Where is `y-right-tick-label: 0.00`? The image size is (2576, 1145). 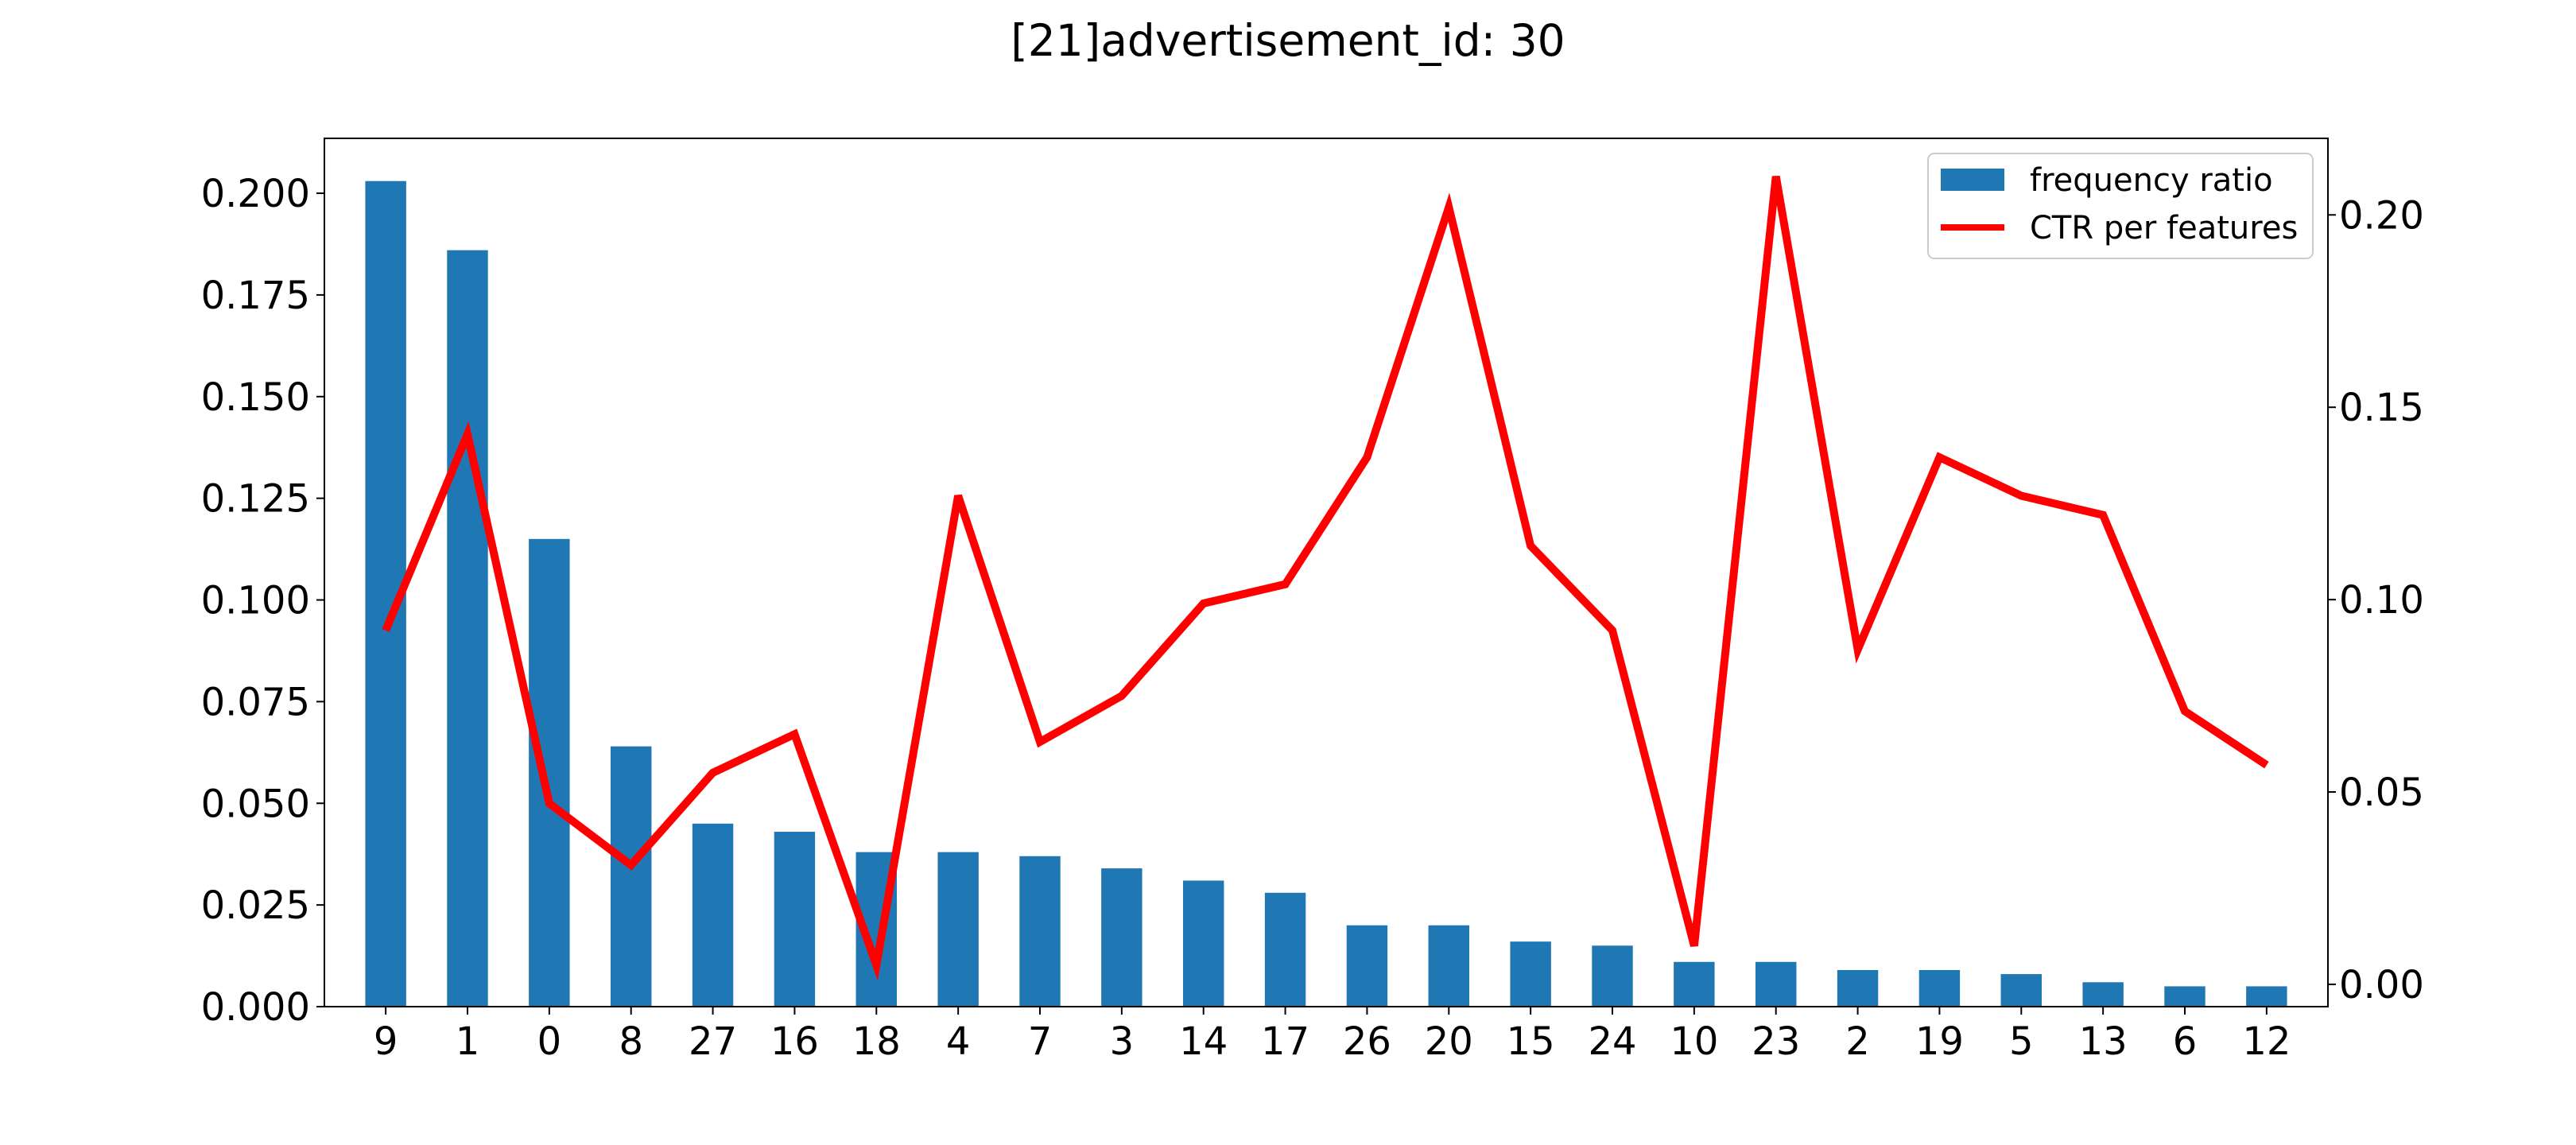 y-right-tick-label: 0.00 is located at coordinates (2381, 985).